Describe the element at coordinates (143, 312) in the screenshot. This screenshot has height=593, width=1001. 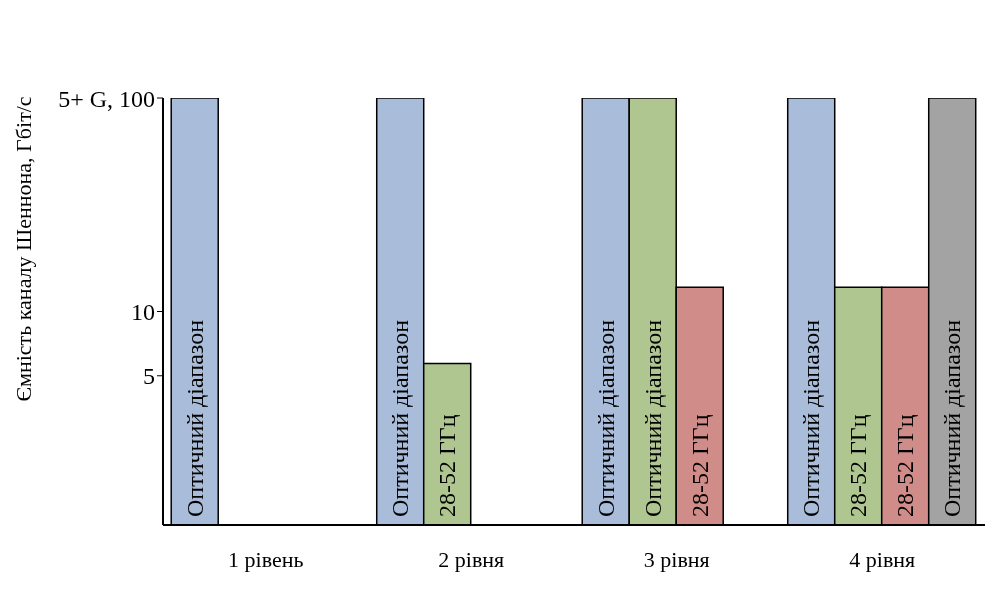
I see `y-tick-label: 10` at that location.